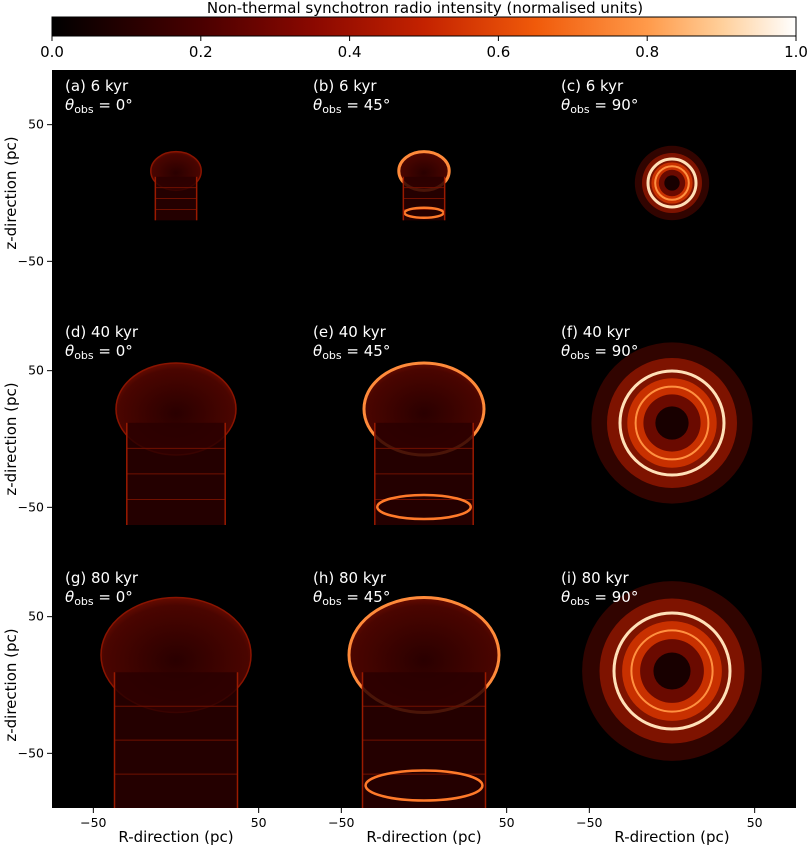  I want to click on colorbar-gradient, so click(424, 26).